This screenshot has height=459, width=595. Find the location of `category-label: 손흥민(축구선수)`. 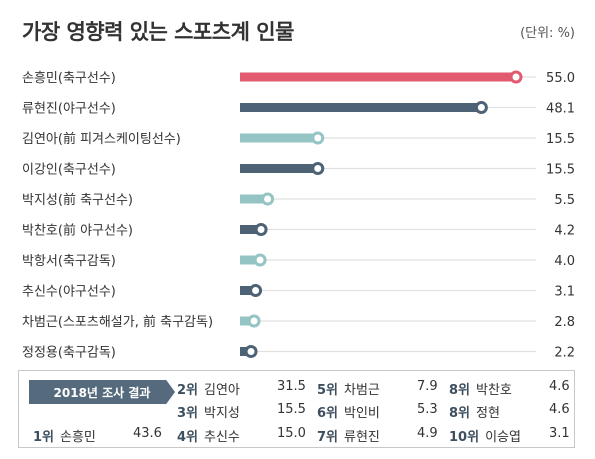

category-label: 손흥민(축구선수) is located at coordinates (69, 78).